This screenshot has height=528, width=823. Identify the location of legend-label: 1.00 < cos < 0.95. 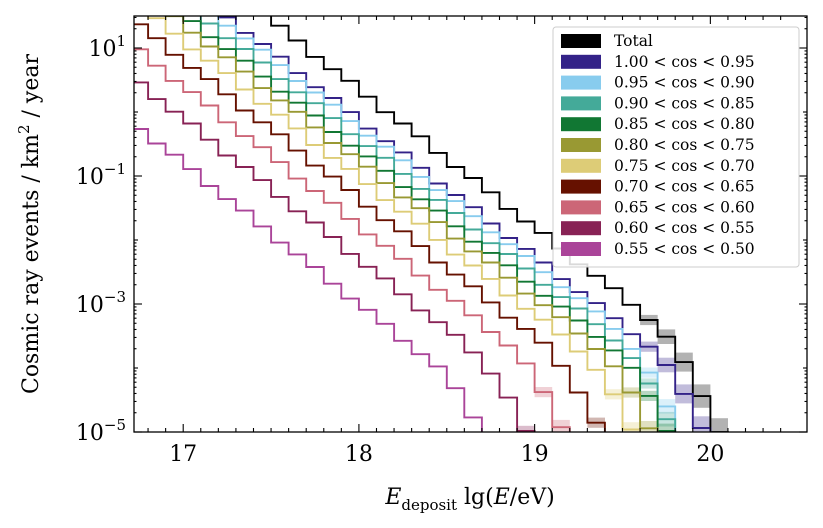
(684, 62).